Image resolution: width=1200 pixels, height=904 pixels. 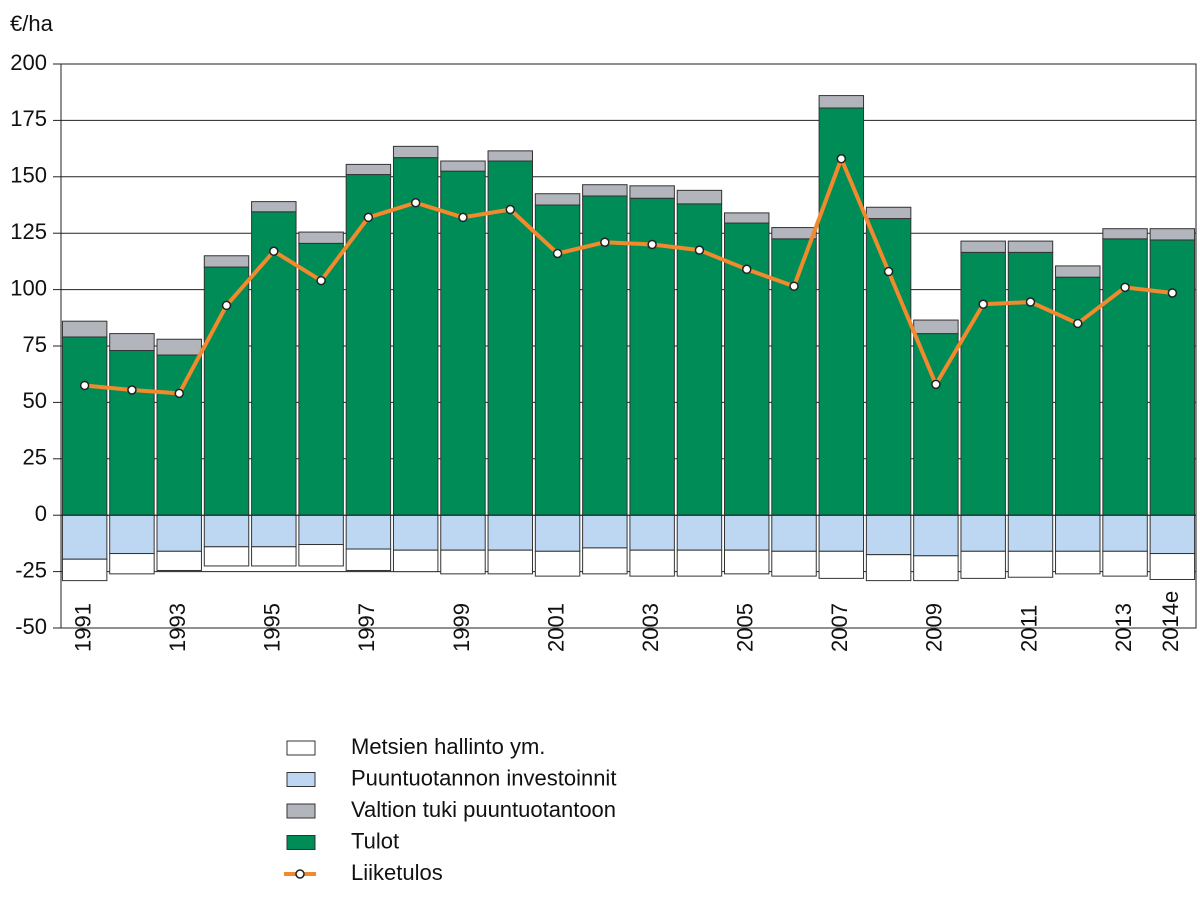 I want to click on y-tick-label: 100, so click(x=28, y=287).